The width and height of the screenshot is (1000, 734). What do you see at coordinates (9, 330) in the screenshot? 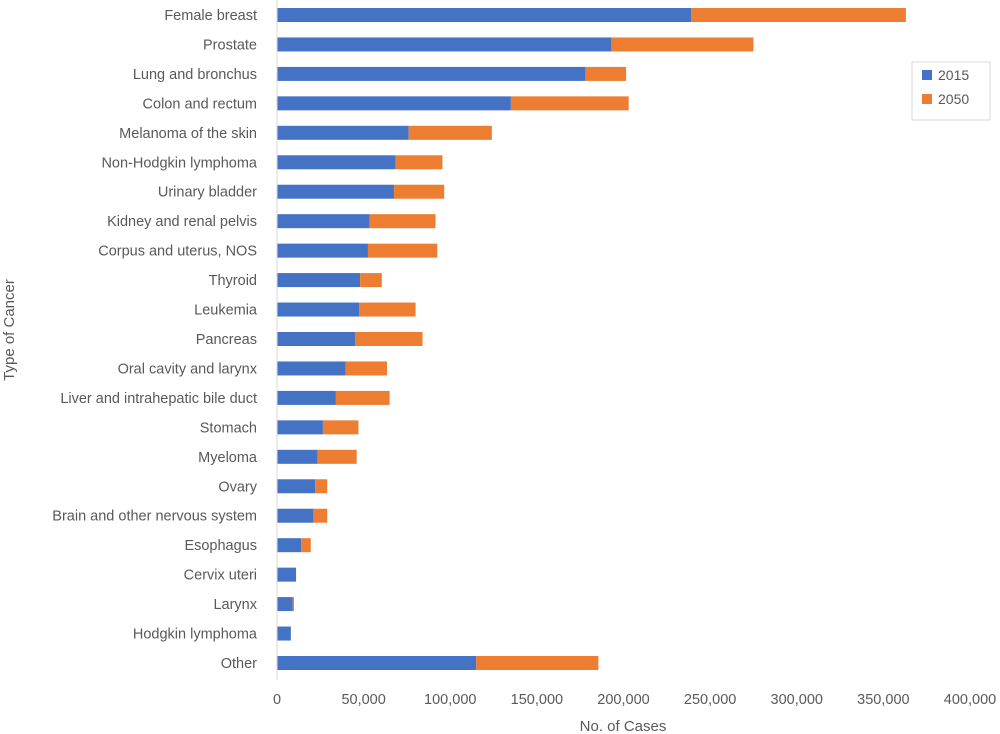
I see `y-axis-title: Type of Cancer` at bounding box center [9, 330].